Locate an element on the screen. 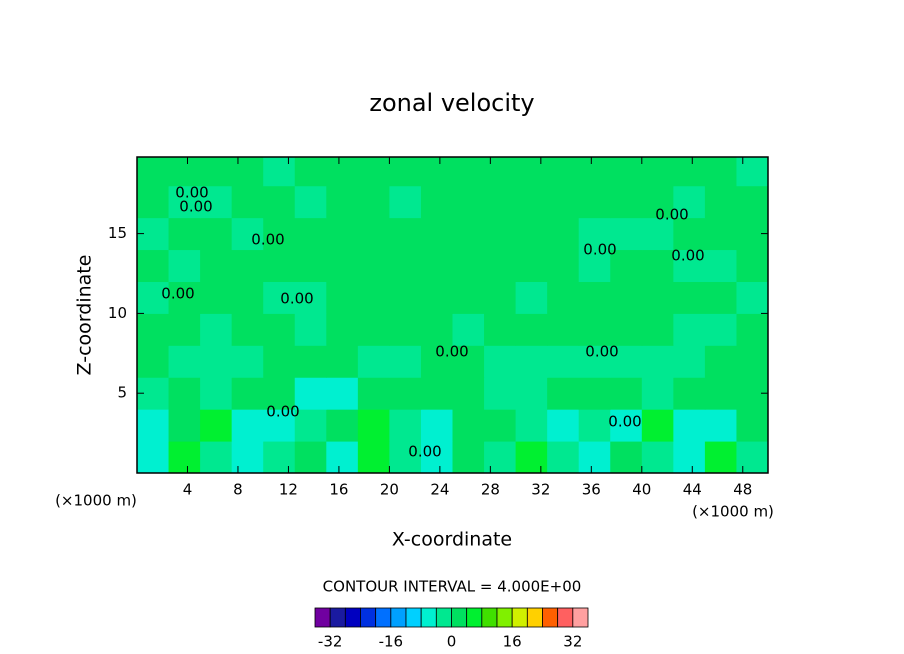 This screenshot has height=654, width=904. y-unit-label: (×1000 m) is located at coordinates (96, 501).